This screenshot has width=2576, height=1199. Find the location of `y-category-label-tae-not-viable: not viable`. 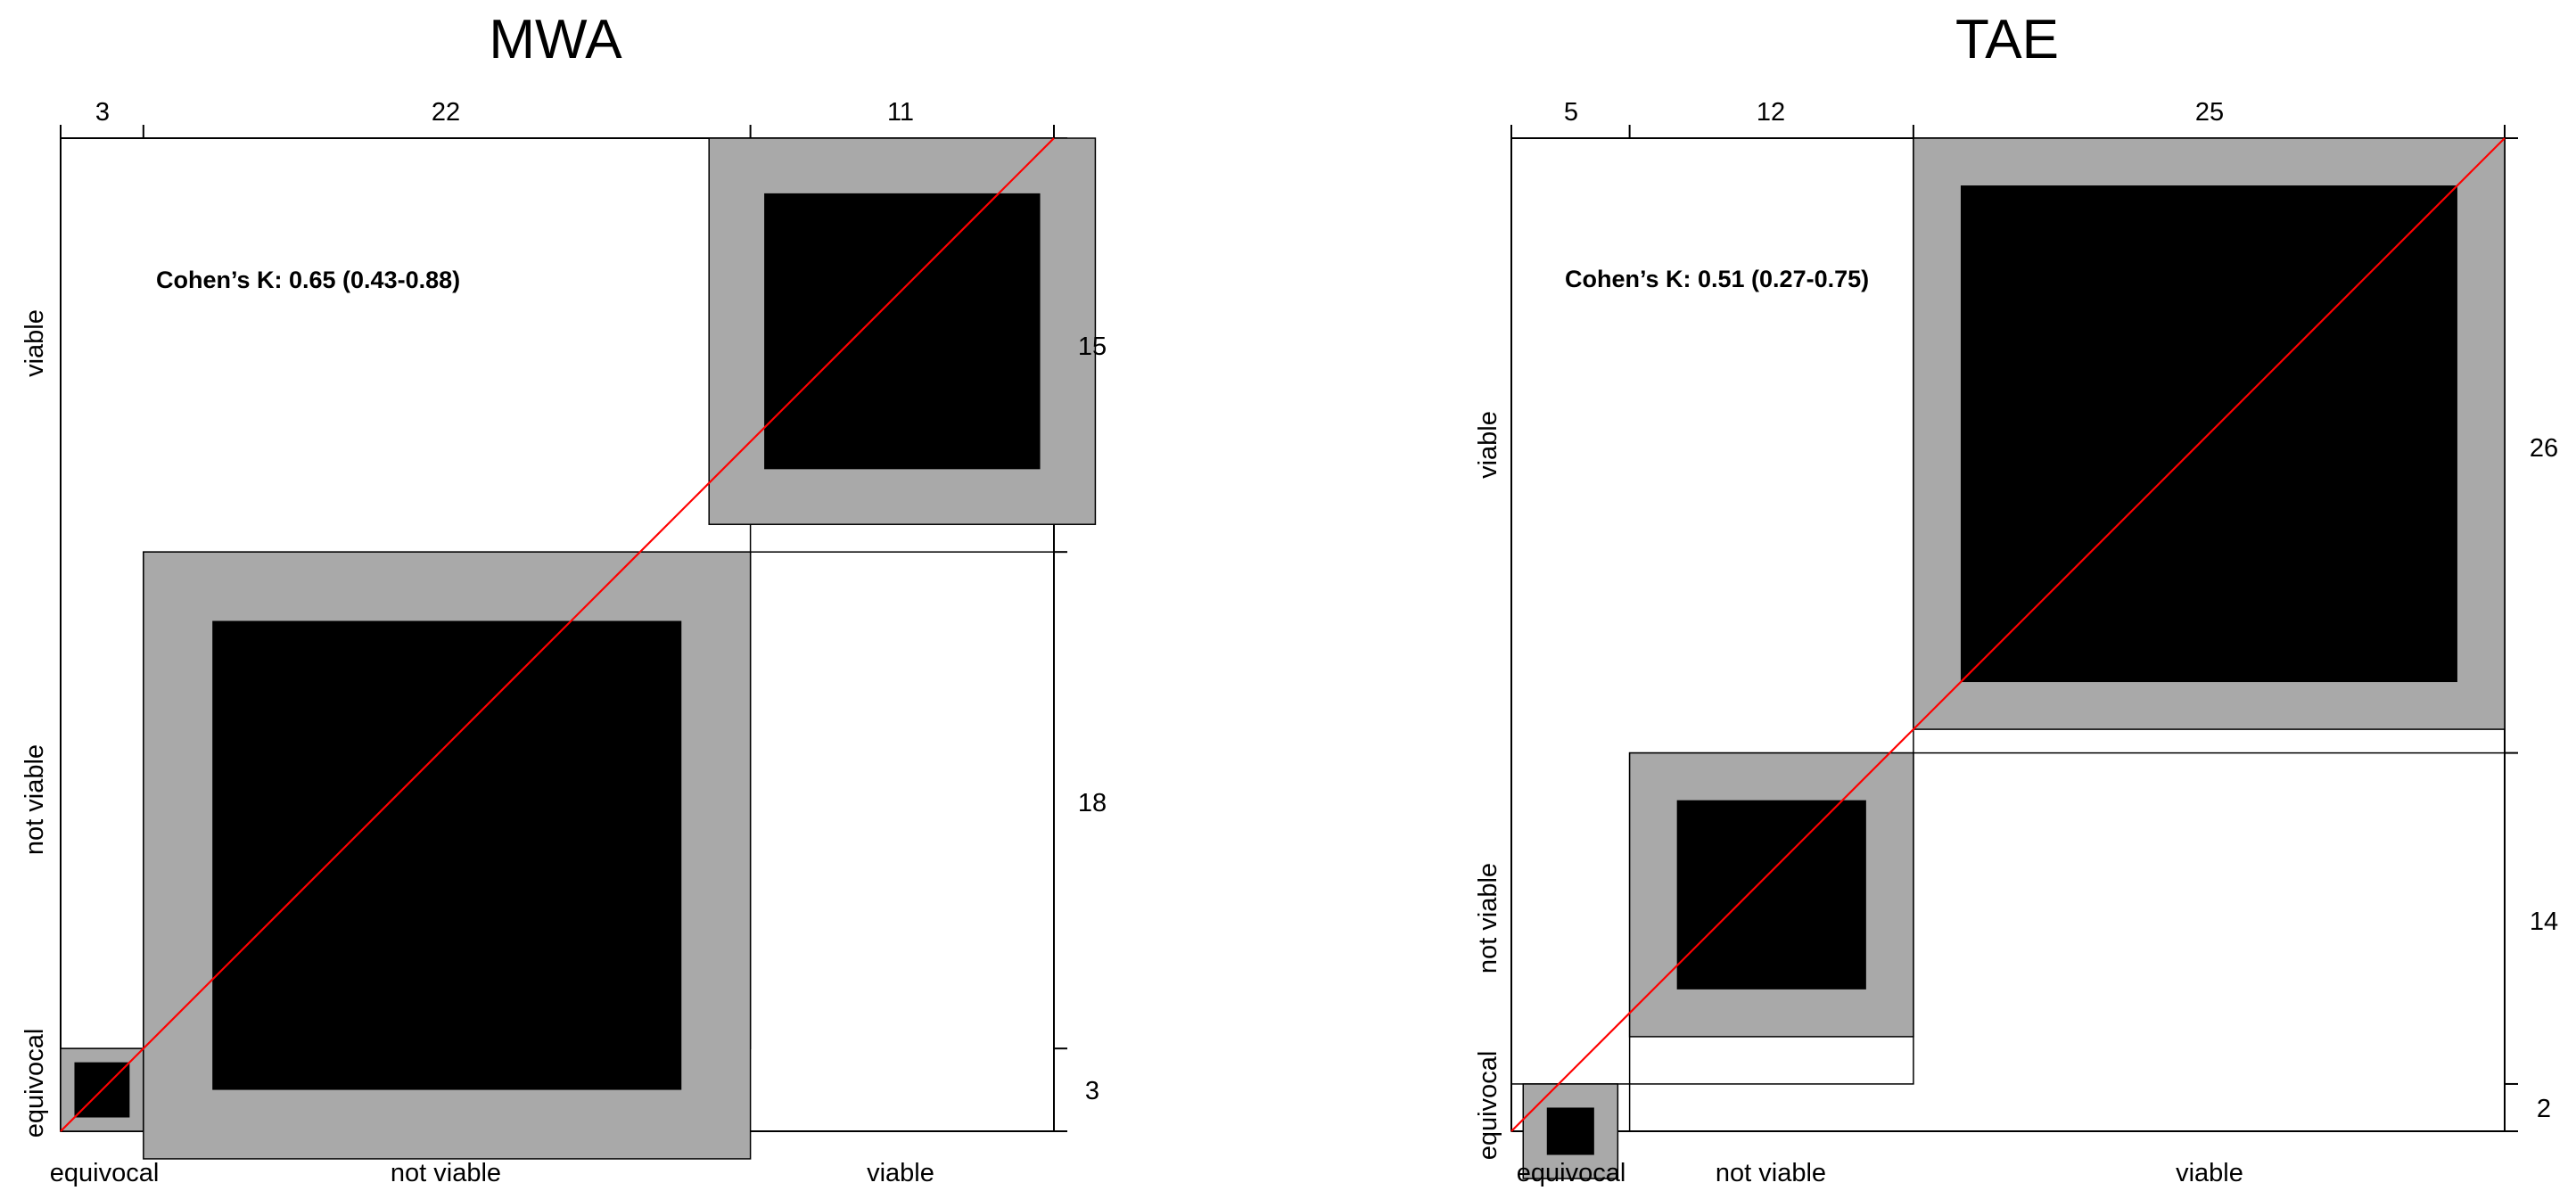

y-category-label-tae-not-viable: not viable is located at coordinates (1488, 918).